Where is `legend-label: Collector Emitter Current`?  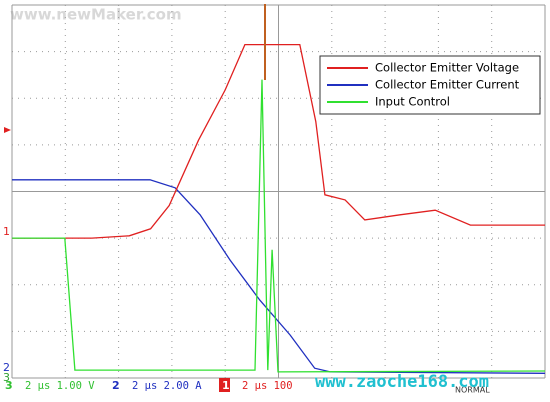 legend-label: Collector Emitter Current is located at coordinates (447, 85).